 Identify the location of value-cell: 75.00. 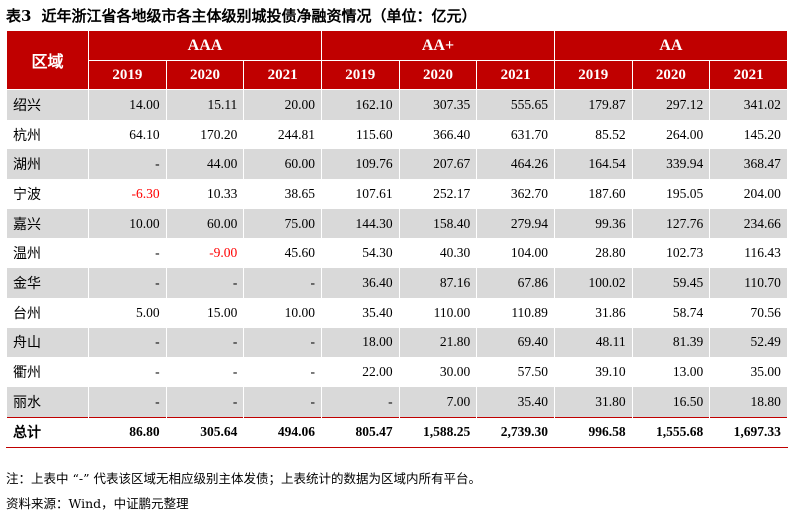
(282, 223).